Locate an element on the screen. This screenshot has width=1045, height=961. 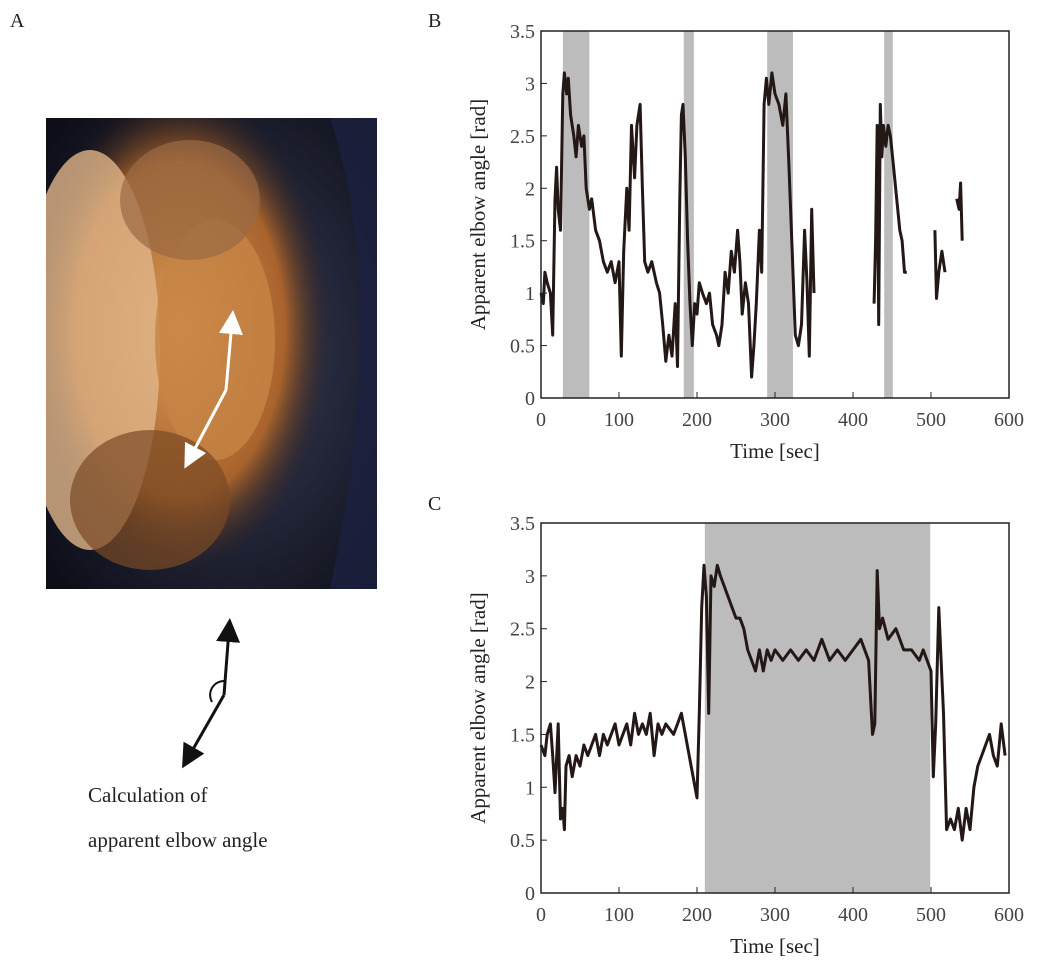
caption: Calculation of is located at coordinates (148, 795).